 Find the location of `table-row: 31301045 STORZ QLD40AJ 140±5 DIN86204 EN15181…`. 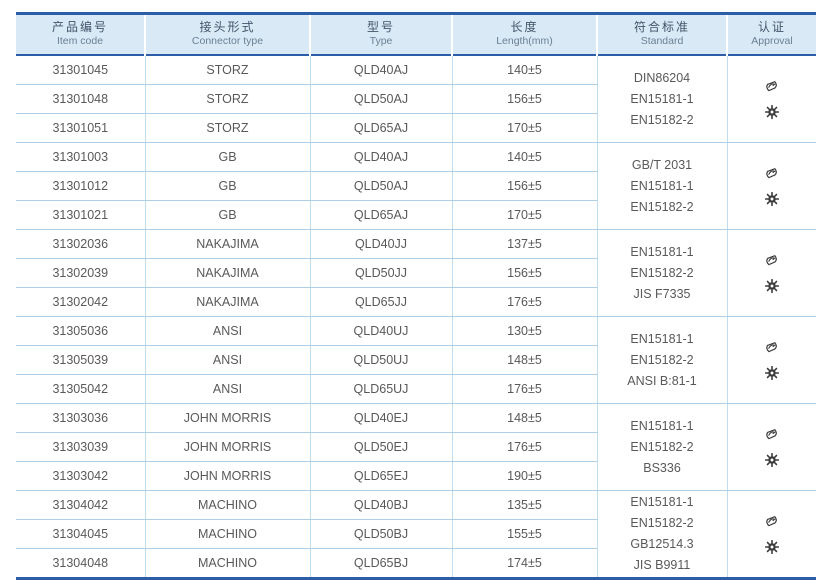

table-row: 31301045 STORZ QLD40AJ 140±5 DIN86204 EN15181… is located at coordinates (416, 99).